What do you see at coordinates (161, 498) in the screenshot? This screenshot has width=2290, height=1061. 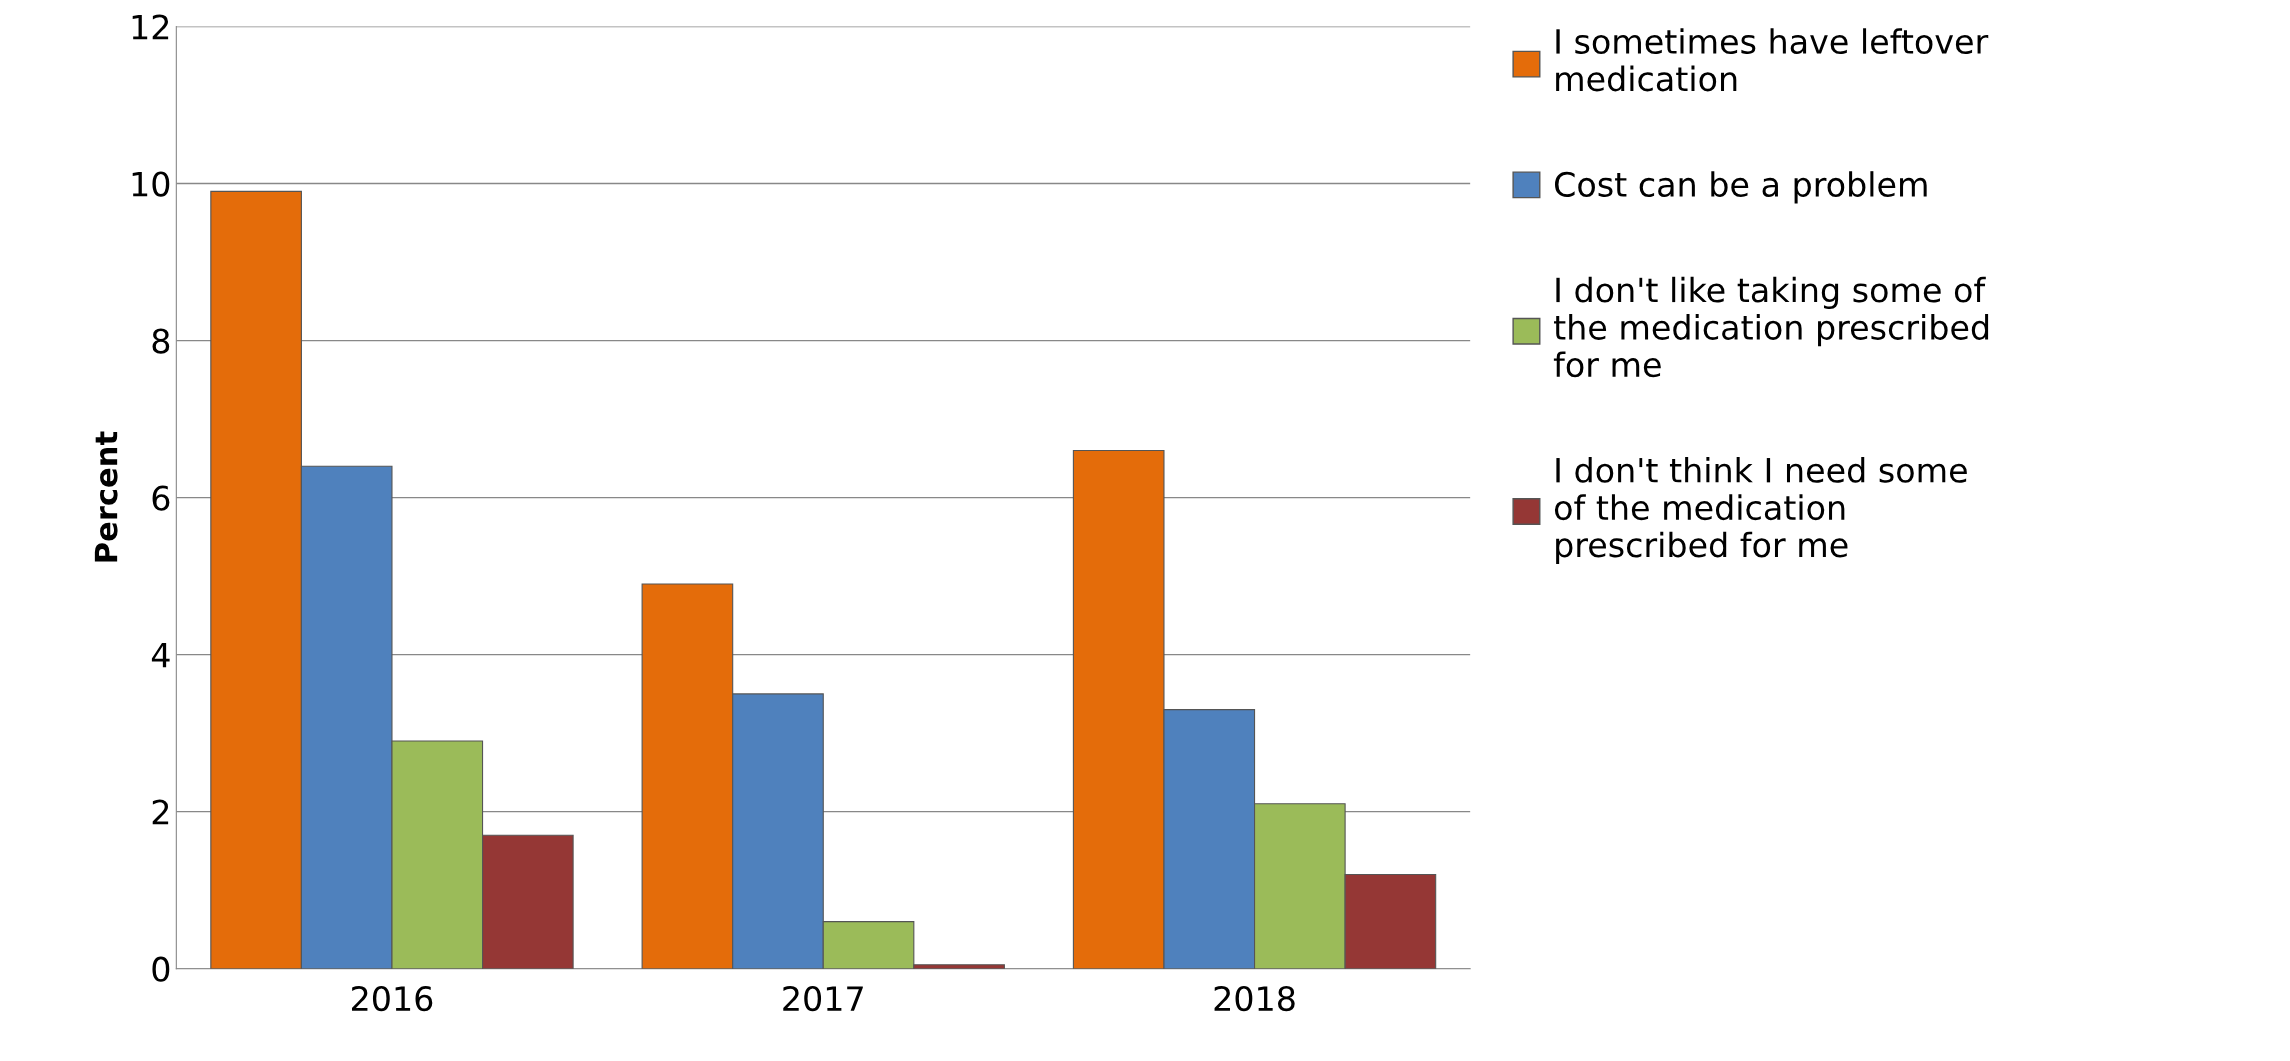 I see `y-tick-label: 6` at bounding box center [161, 498].